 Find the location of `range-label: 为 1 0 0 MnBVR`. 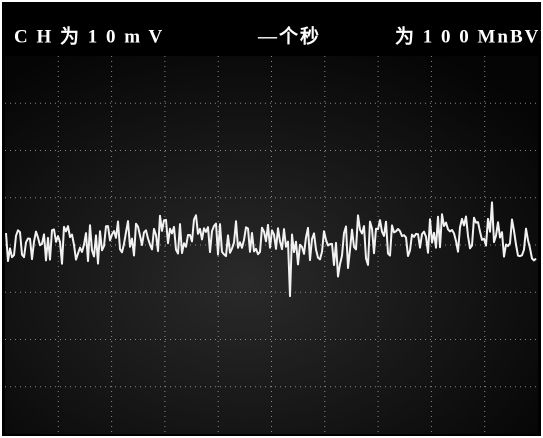

range-label: 为 1 0 0 MnBVR is located at coordinates (469, 35).